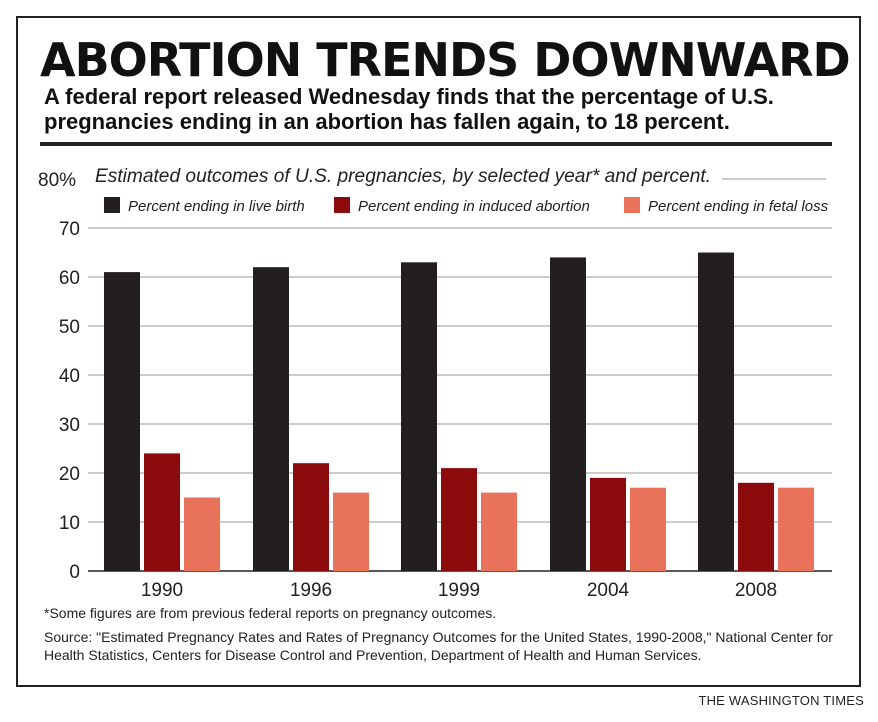 The height and width of the screenshot is (722, 878). Describe the element at coordinates (57, 180) in the screenshot. I see `y-tick-label: 80%` at that location.